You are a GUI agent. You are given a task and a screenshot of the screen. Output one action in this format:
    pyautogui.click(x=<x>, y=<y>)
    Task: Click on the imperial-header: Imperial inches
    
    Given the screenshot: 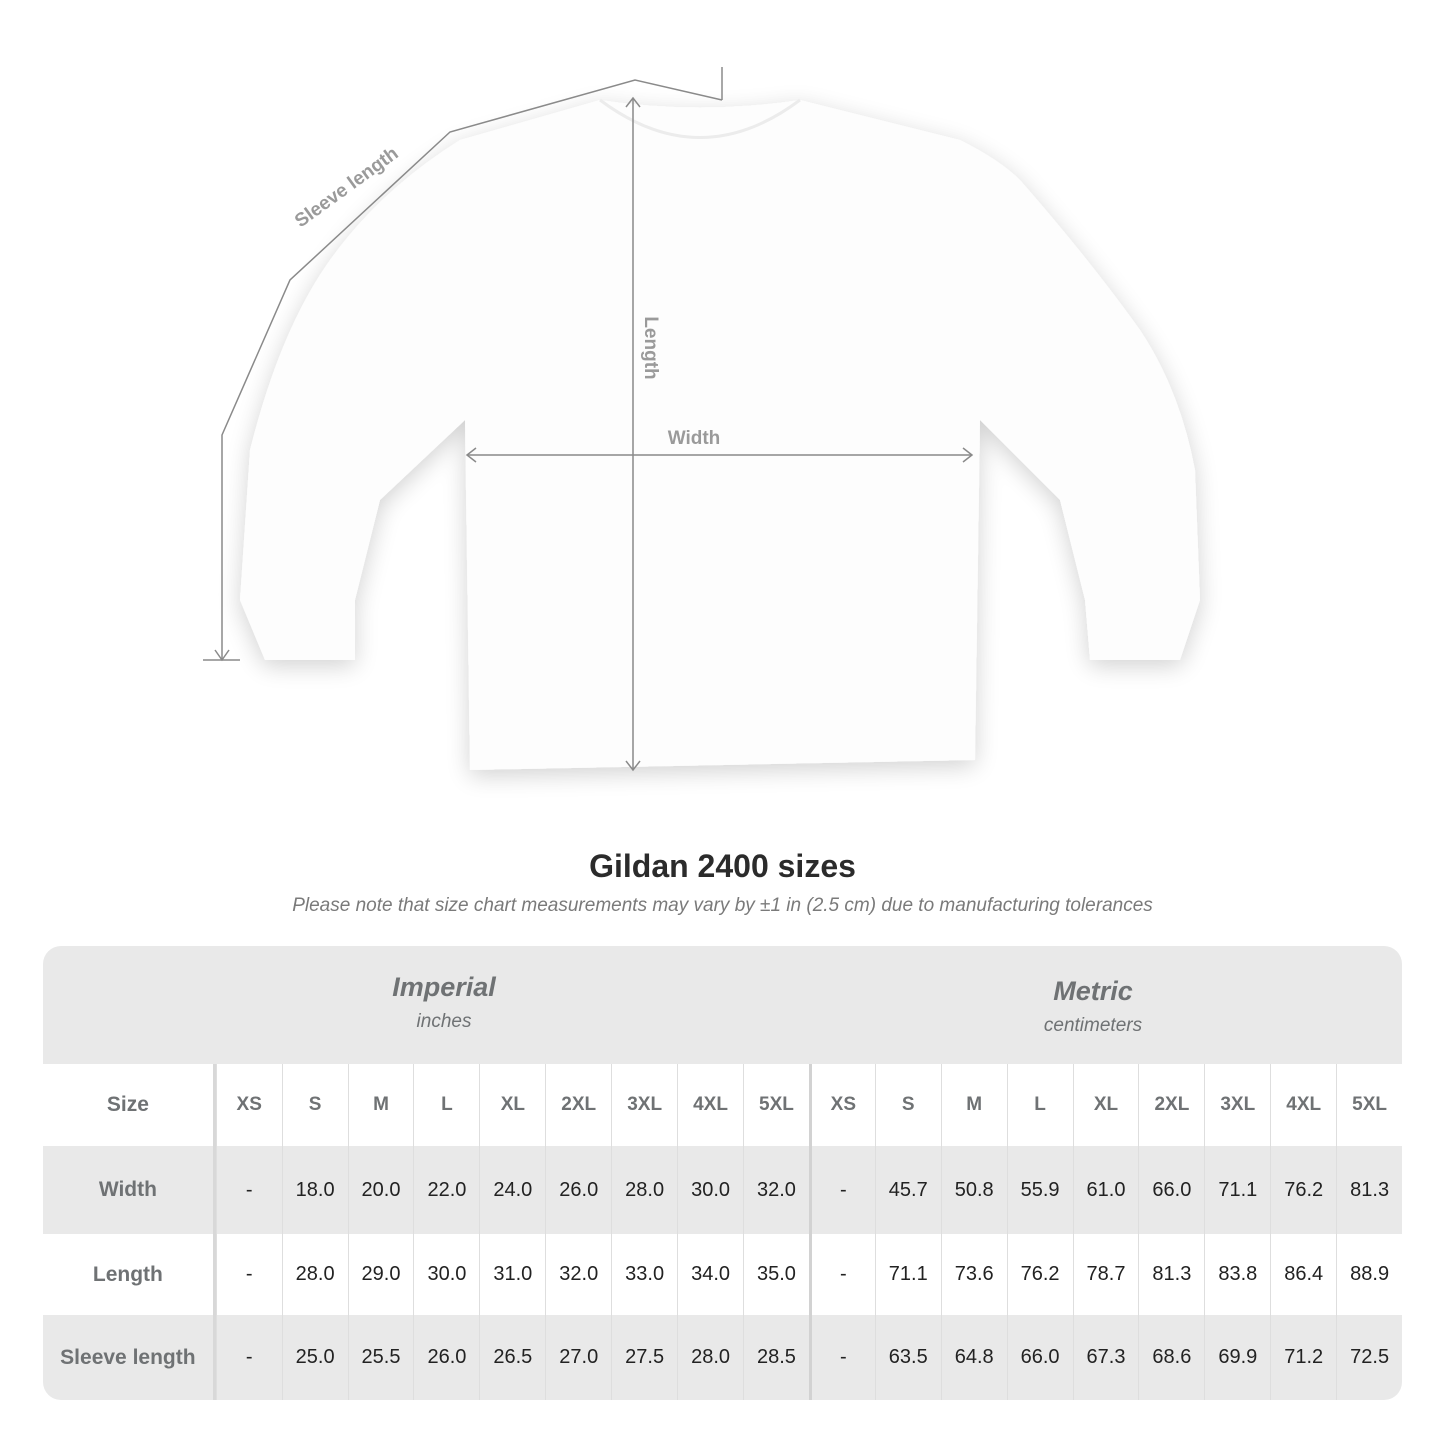 What is the action you would take?
    pyautogui.click(x=444, y=1002)
    